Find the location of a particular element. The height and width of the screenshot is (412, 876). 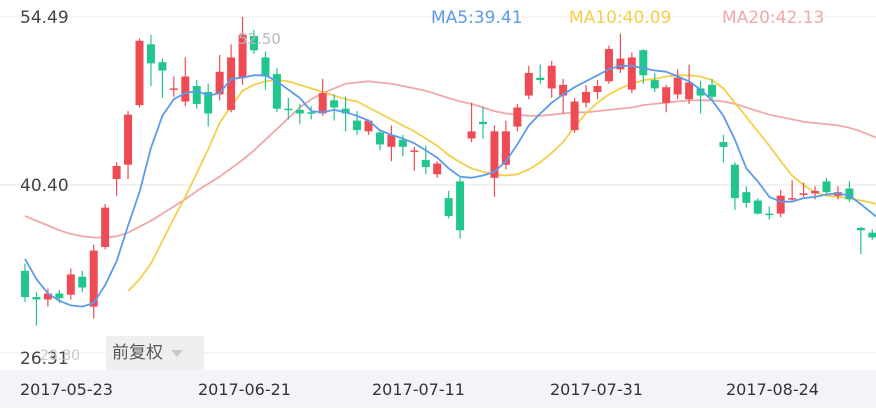

ma10-label: MA10:40.09 is located at coordinates (620, 18).